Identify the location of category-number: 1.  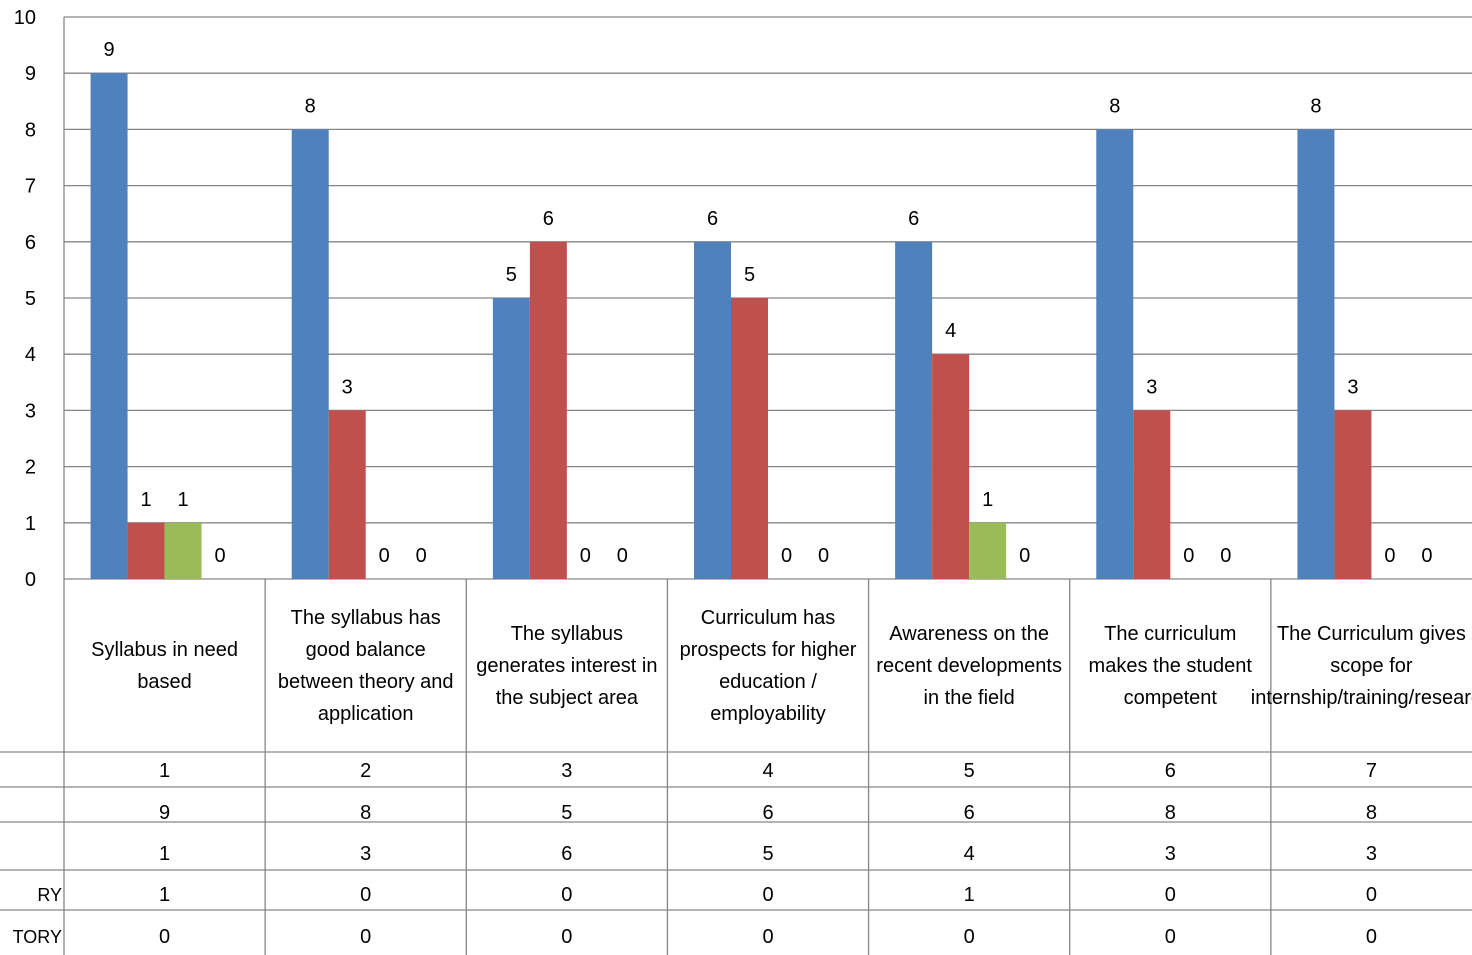
(164, 771).